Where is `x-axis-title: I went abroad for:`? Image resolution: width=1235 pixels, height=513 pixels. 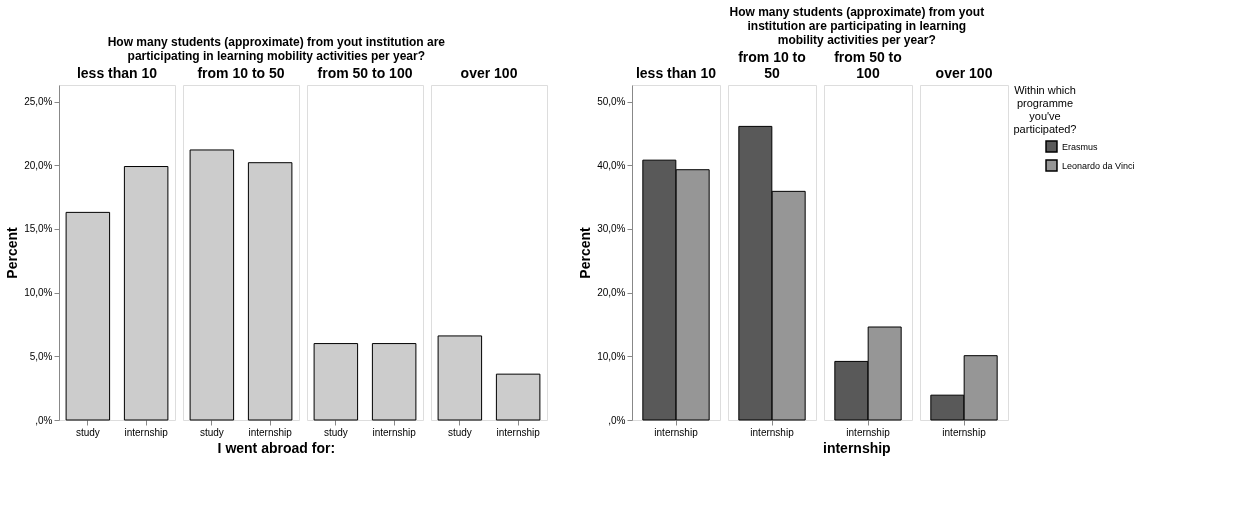 x-axis-title: I went abroad for: is located at coordinates (276, 447).